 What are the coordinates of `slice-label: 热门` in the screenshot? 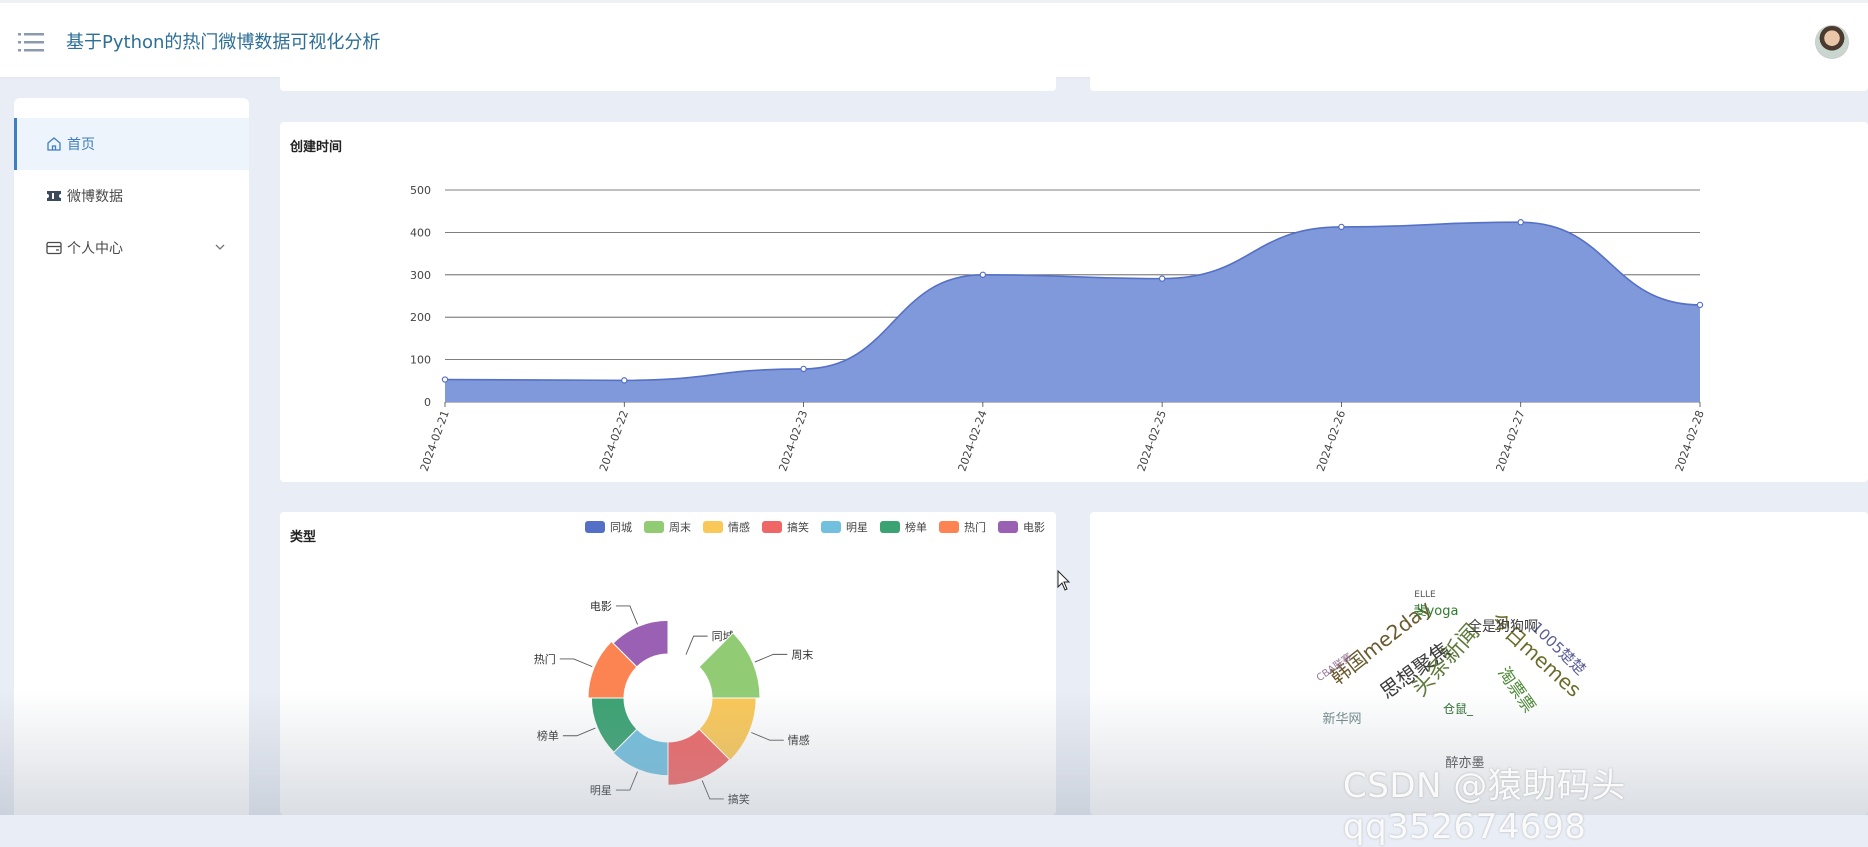 It's located at (545, 659).